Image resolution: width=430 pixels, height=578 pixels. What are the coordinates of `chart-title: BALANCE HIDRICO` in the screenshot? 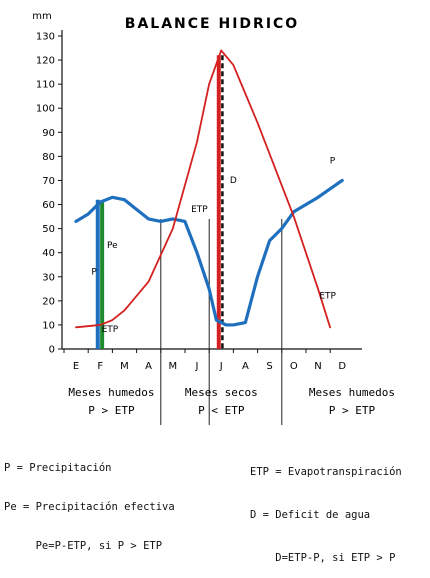 It's located at (212, 24).